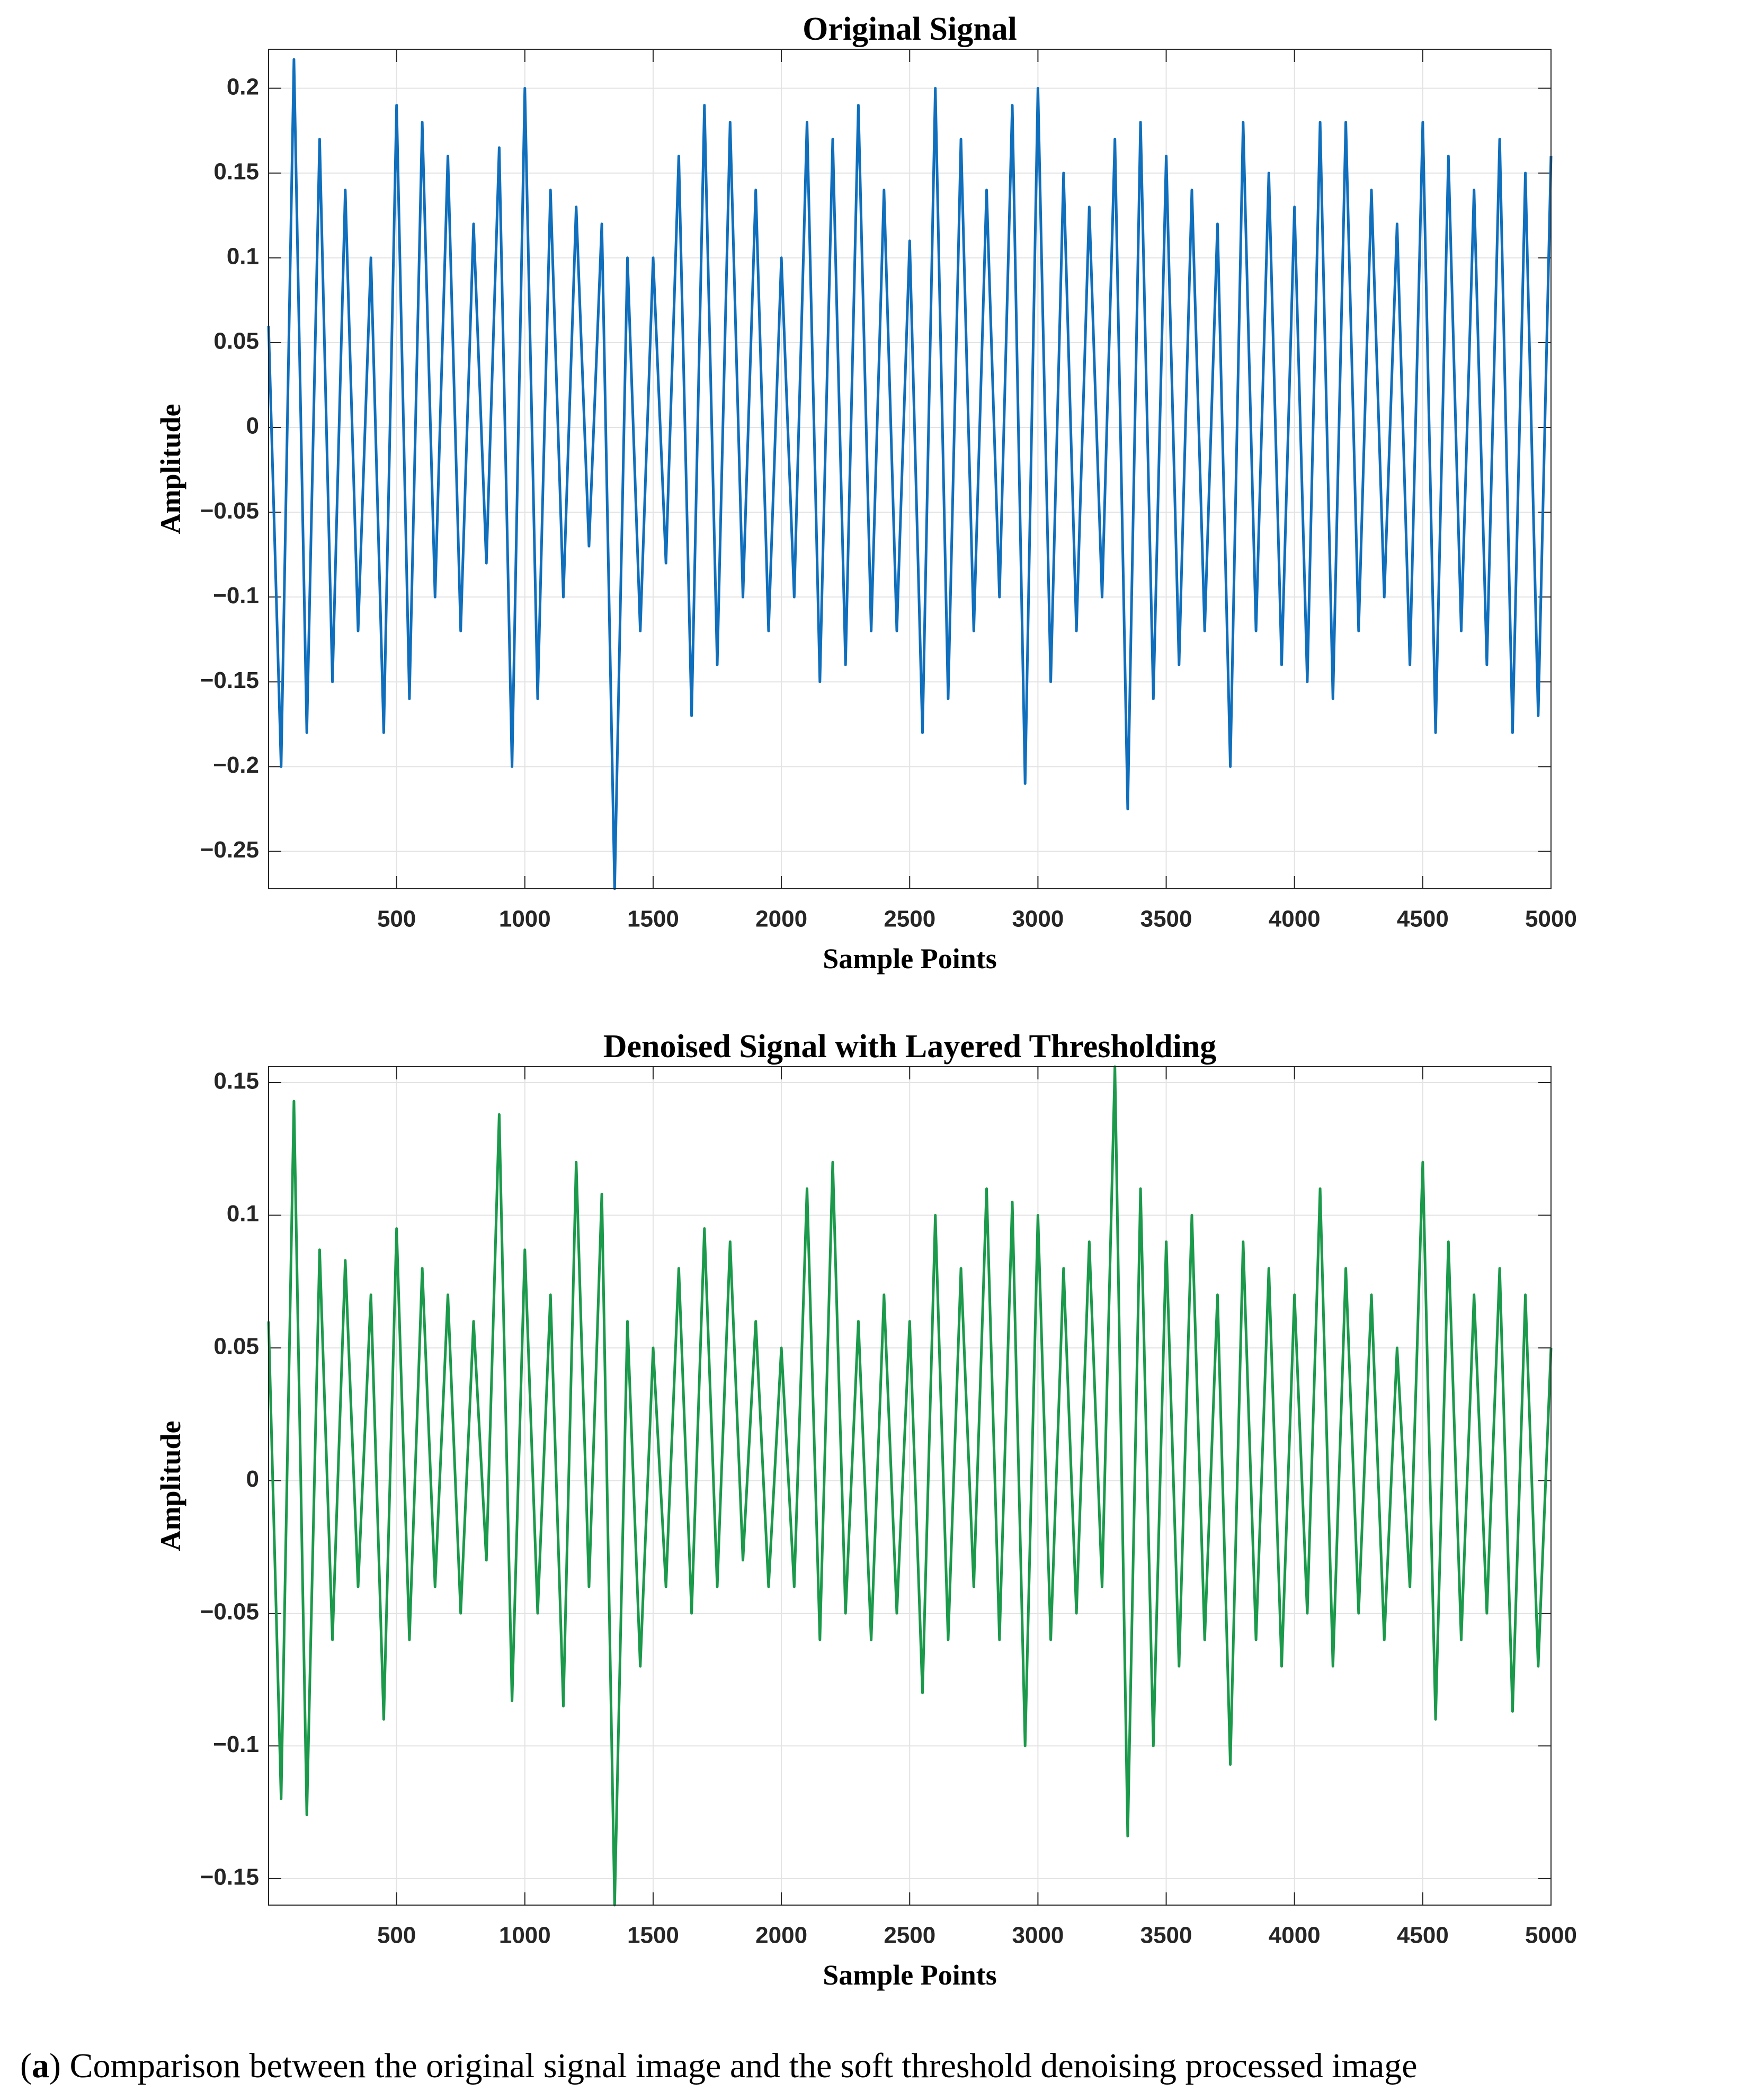 This screenshot has height=2100, width=1738. What do you see at coordinates (229, 850) in the screenshot?
I see `y-tick-label: −0.25` at bounding box center [229, 850].